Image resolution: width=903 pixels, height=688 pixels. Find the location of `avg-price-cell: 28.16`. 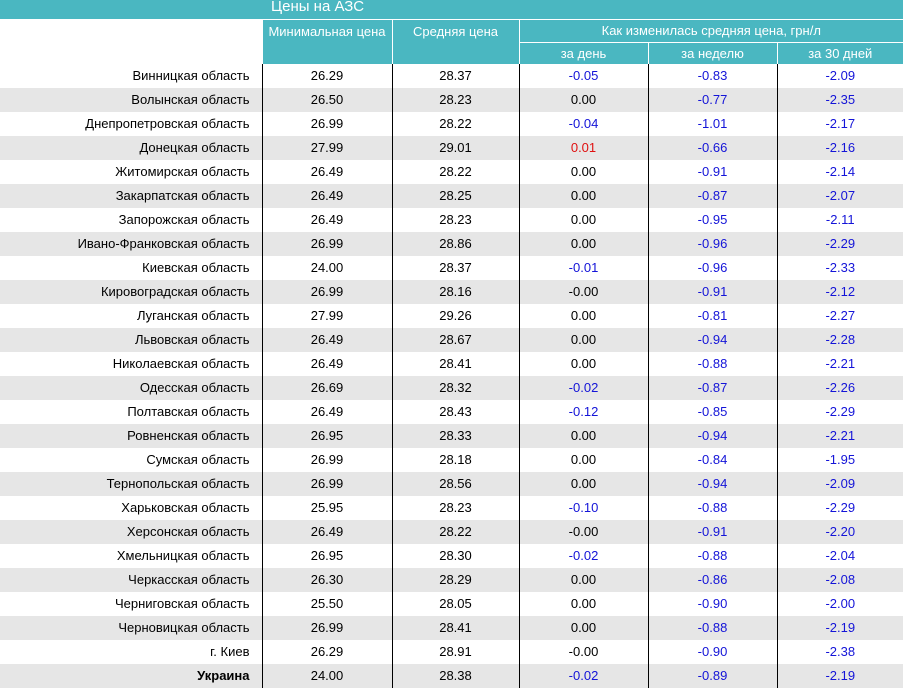

avg-price-cell: 28.16 is located at coordinates (455, 292).